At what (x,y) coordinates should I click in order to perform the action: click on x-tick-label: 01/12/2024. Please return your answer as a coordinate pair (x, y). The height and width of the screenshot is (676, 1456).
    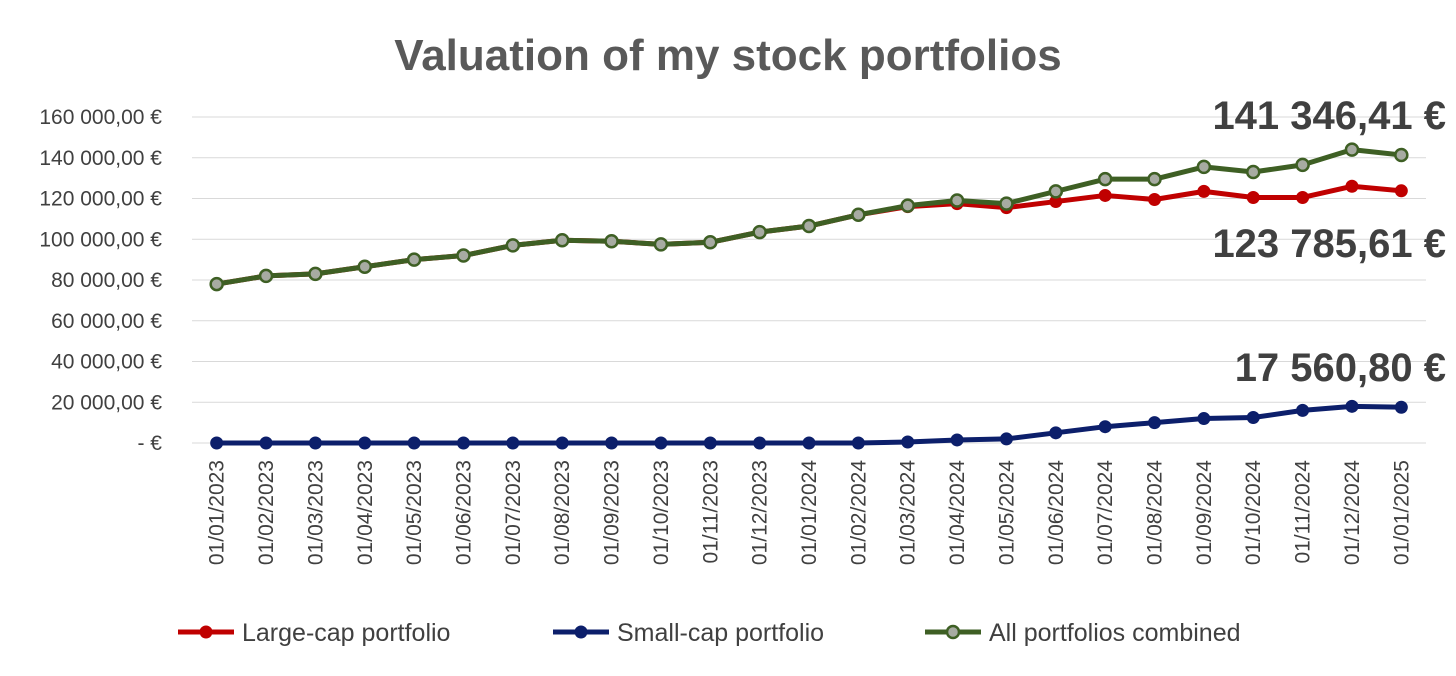
    Looking at the image, I should click on (1352, 512).